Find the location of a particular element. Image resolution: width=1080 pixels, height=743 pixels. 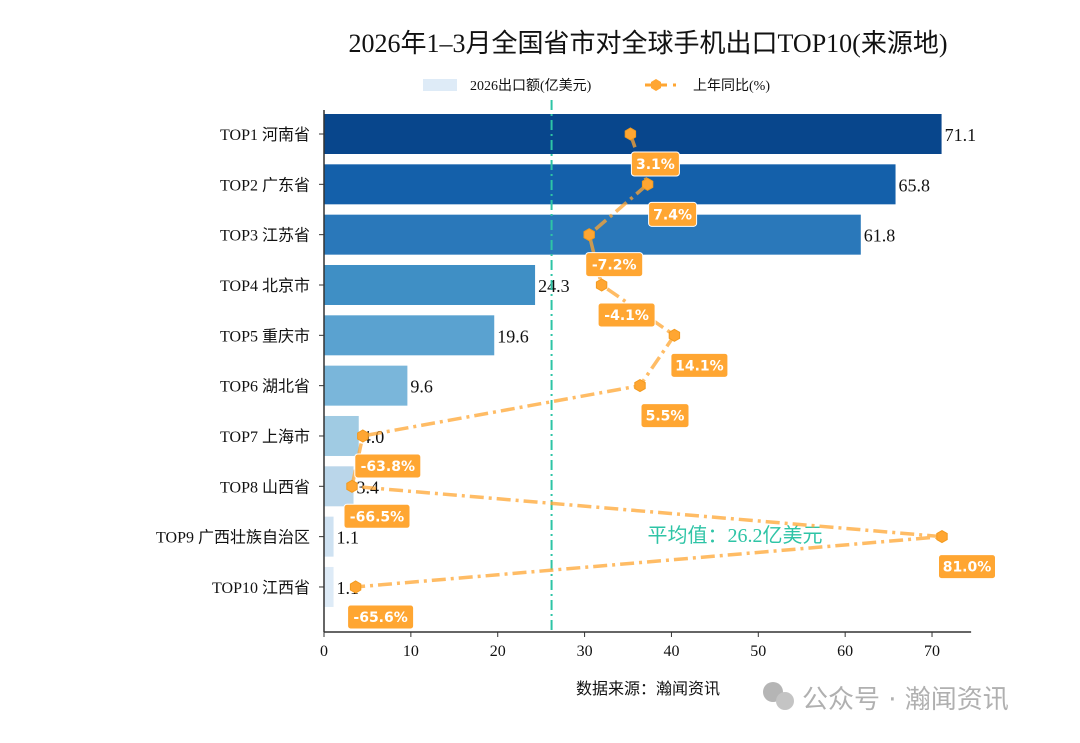

legend-bar-label: 2026出口额(亿美元) is located at coordinates (531, 86).